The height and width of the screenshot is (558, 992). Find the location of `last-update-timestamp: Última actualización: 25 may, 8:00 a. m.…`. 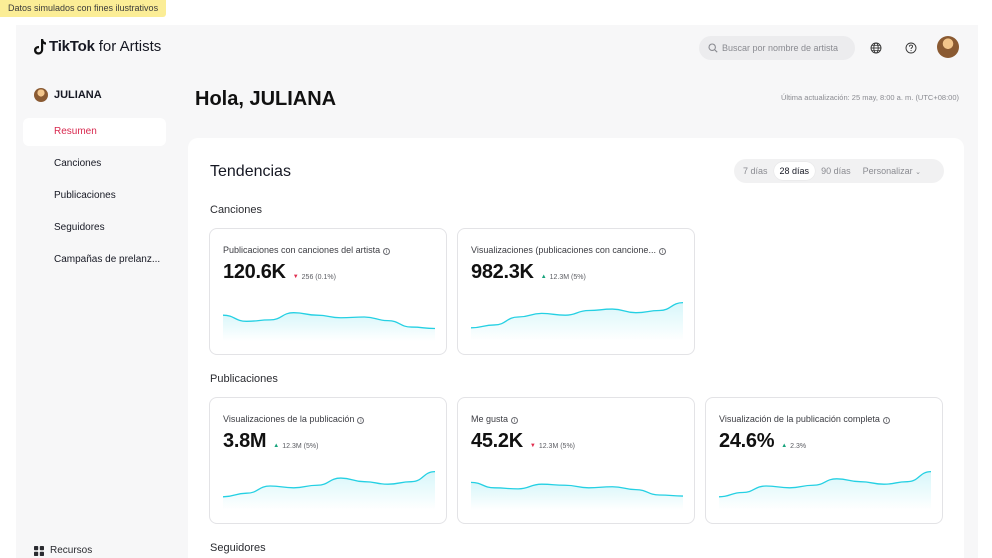

last-update-timestamp: Última actualización: 25 may, 8:00 a. m.… is located at coordinates (869, 97).